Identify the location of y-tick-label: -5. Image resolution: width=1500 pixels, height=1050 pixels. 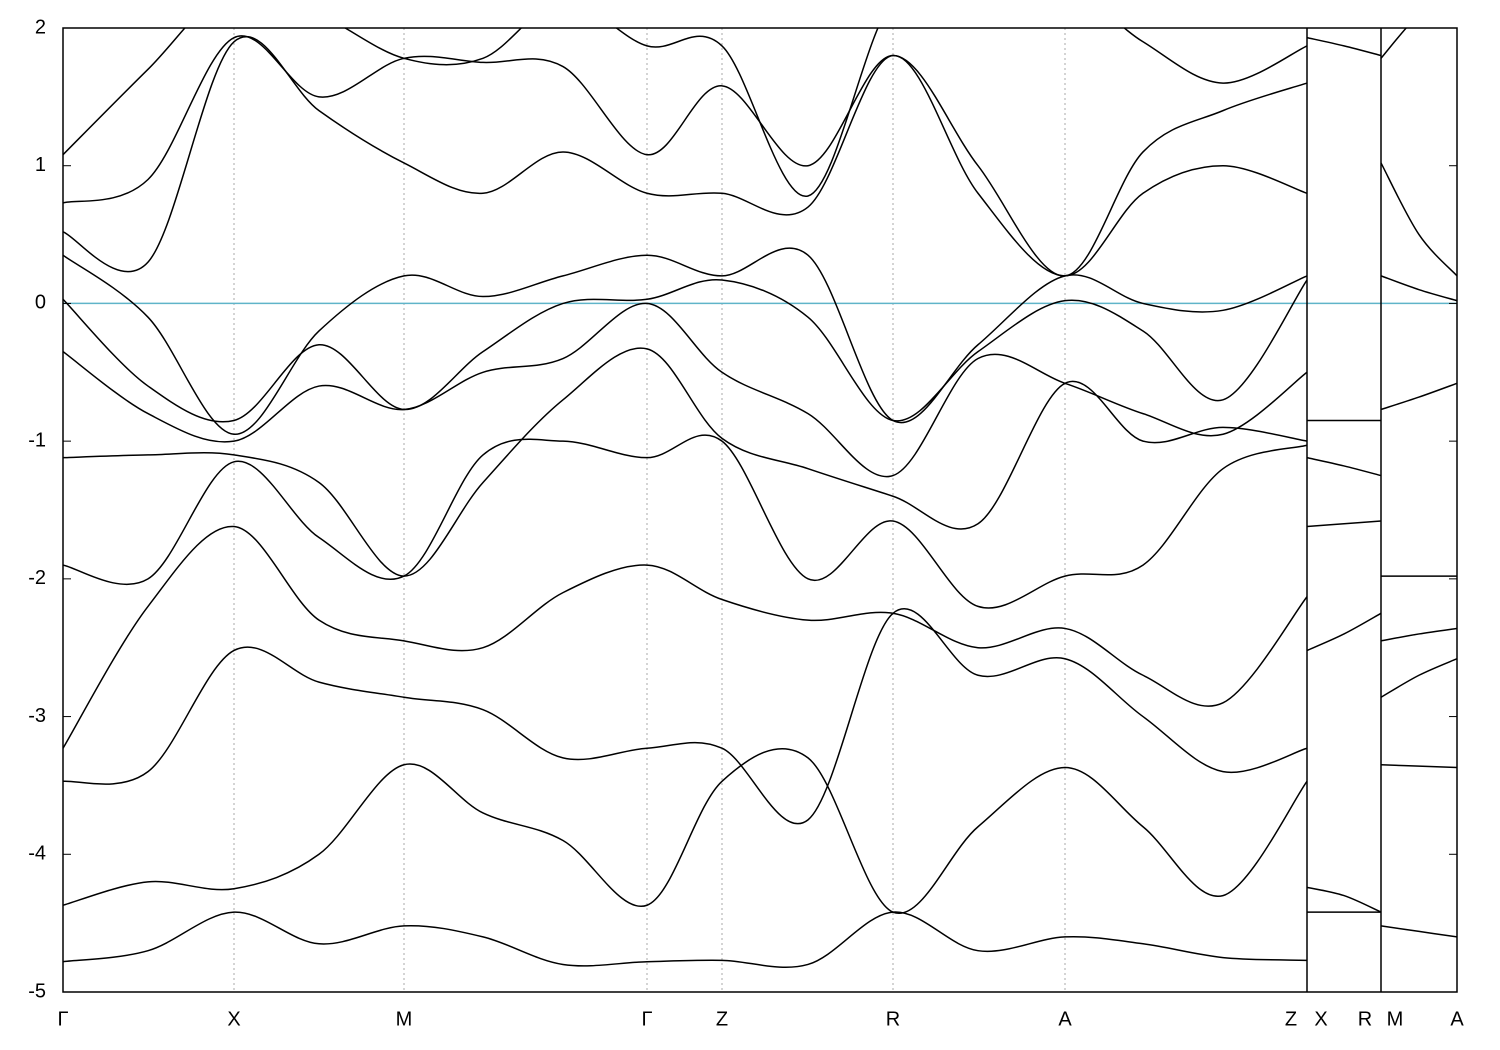
(37, 991).